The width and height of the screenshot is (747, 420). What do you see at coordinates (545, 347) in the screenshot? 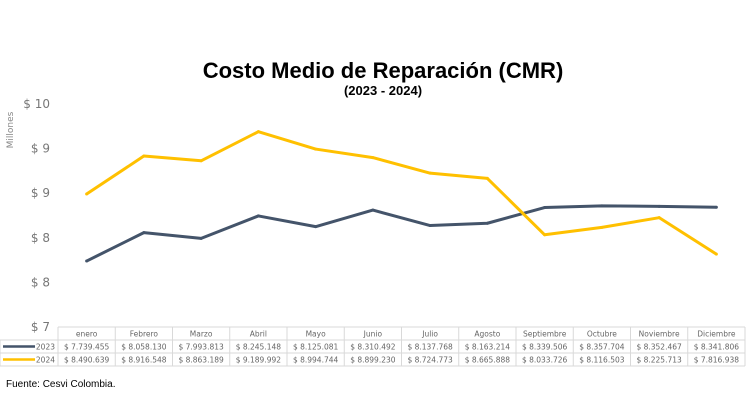
I see `data-label-2023: $ 8.339.506` at bounding box center [545, 347].